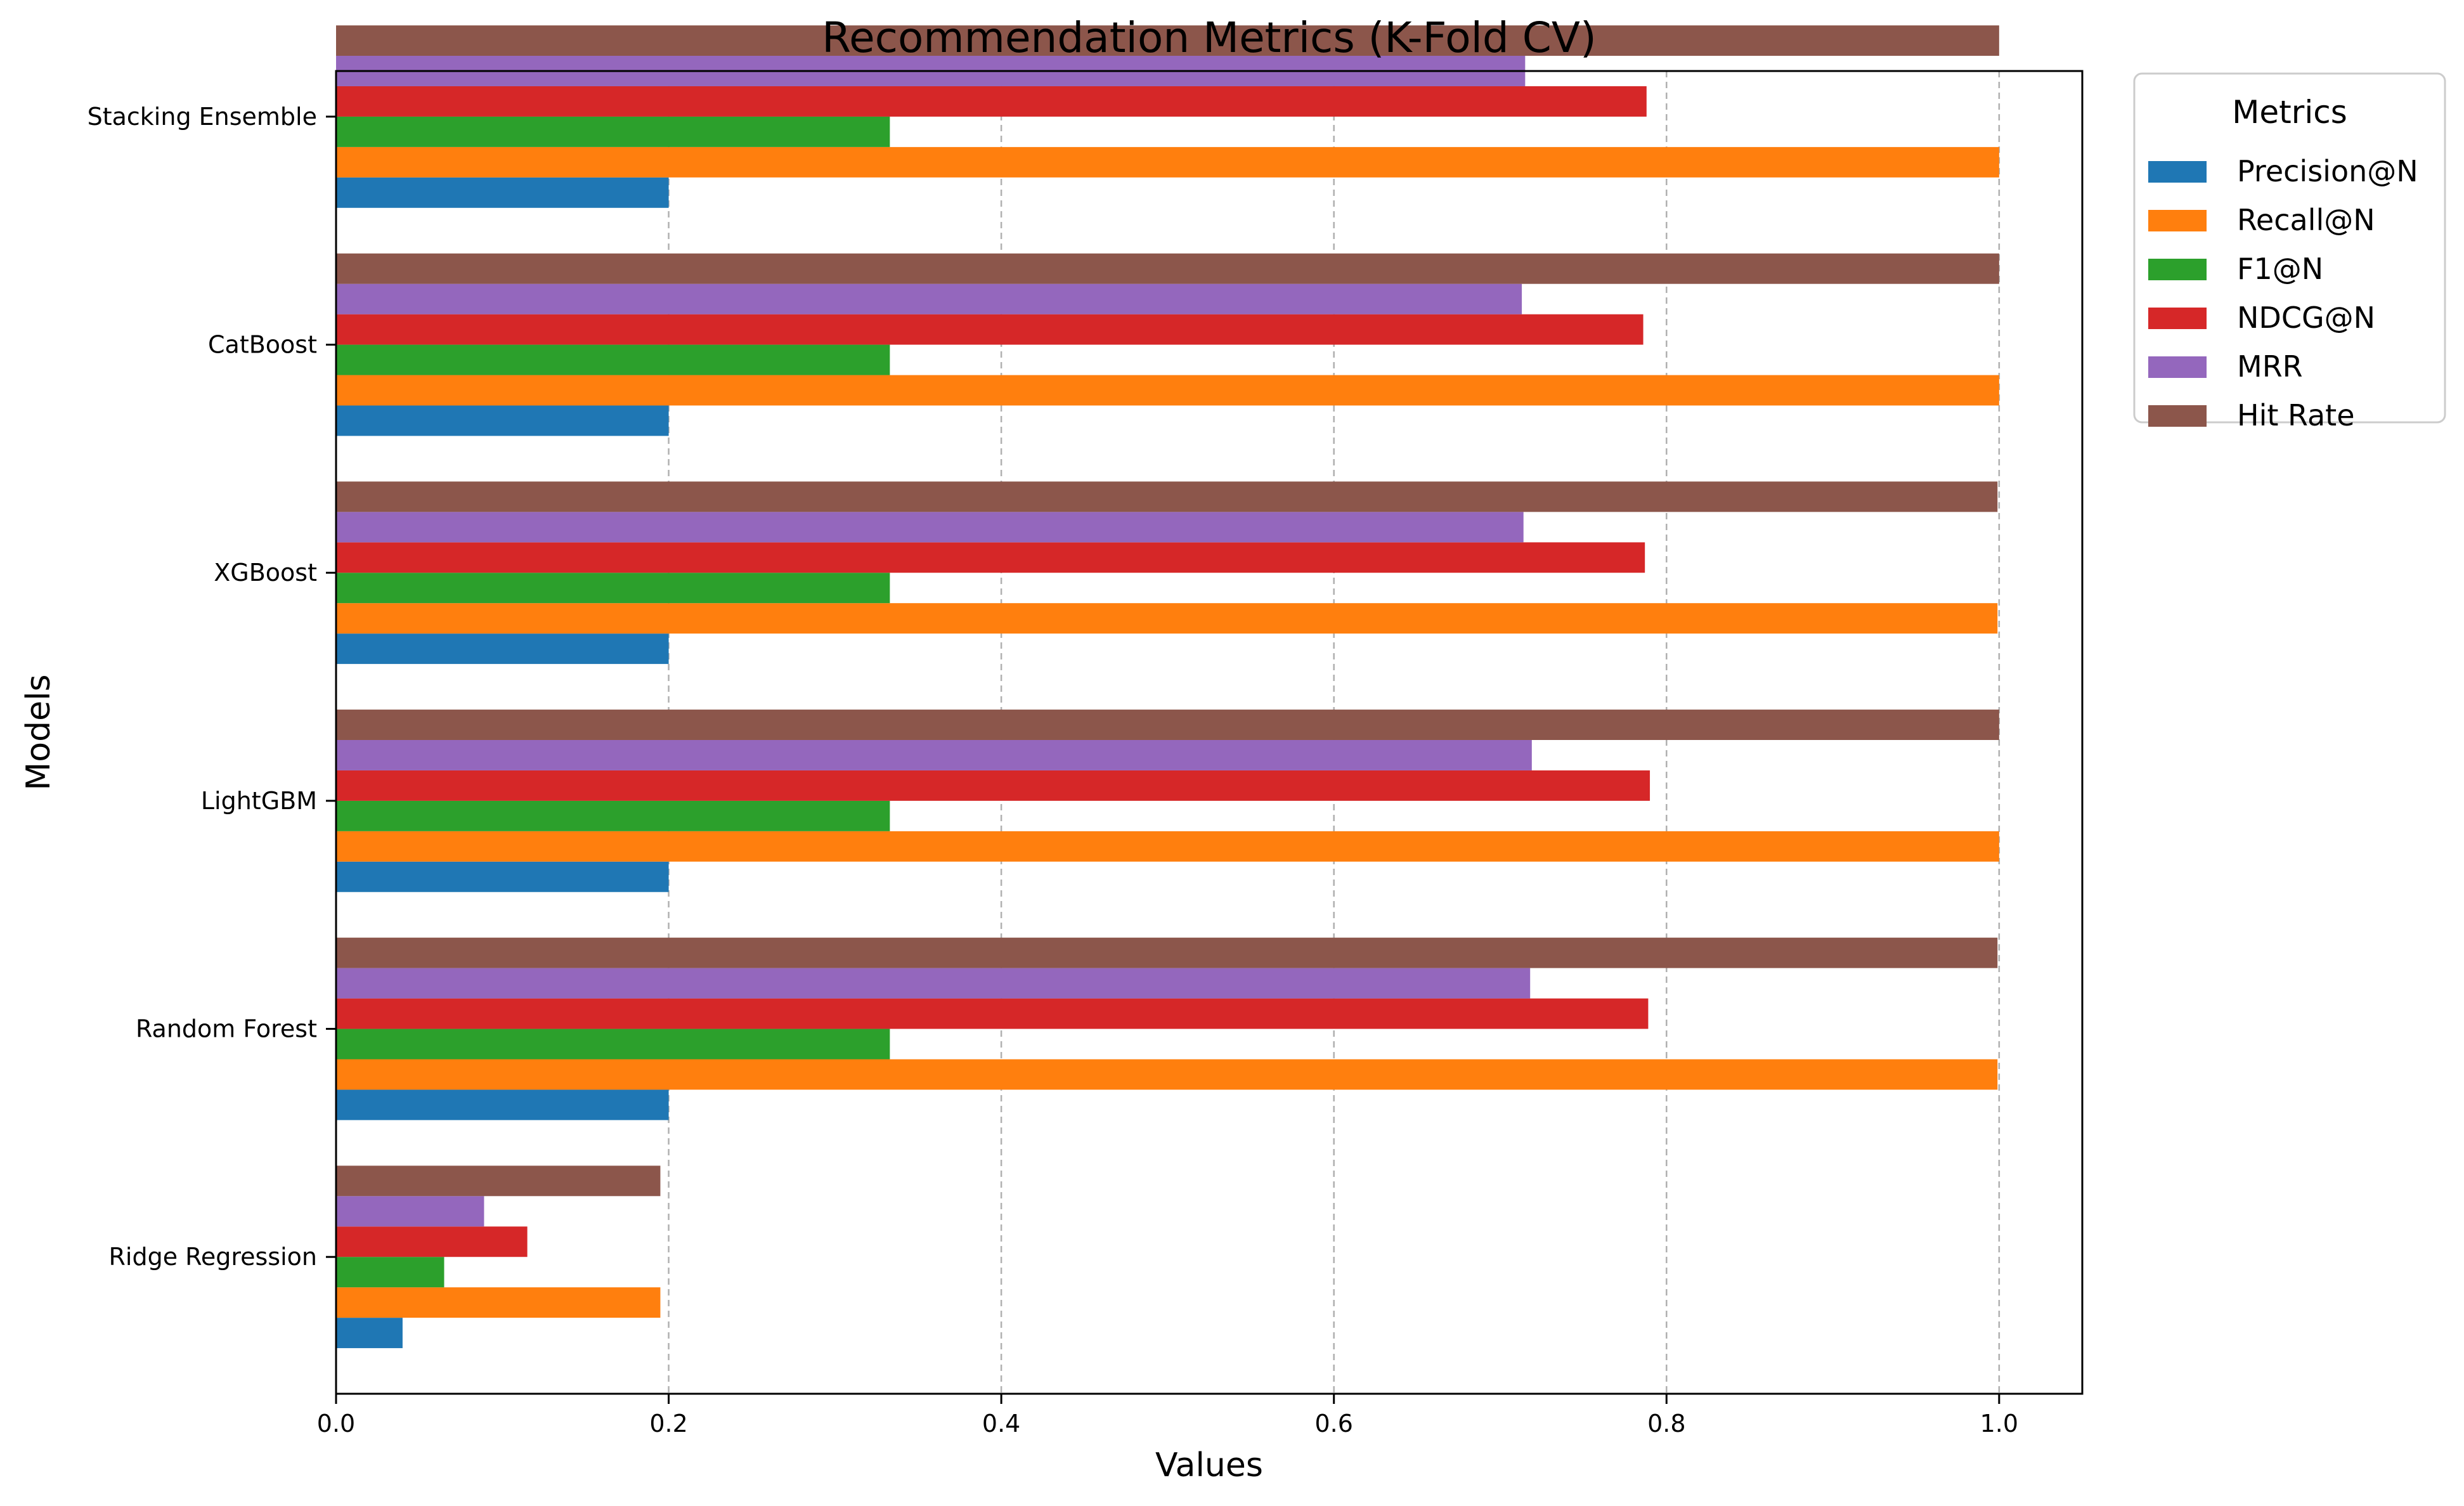 The width and height of the screenshot is (2464, 1506). What do you see at coordinates (613, 131) in the screenshot?
I see `bar-f1-n-stacking-ensemble` at bounding box center [613, 131].